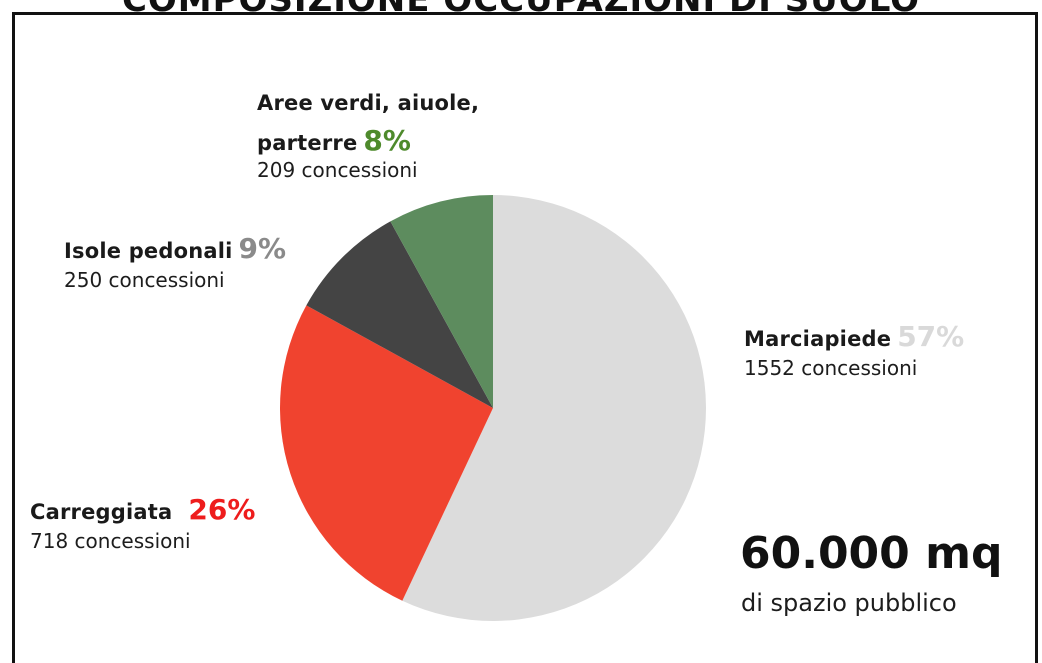  Describe the element at coordinates (368, 103) in the screenshot. I see `label-aree-verdi-name-line1: Aree verdi, aiuole,` at that location.